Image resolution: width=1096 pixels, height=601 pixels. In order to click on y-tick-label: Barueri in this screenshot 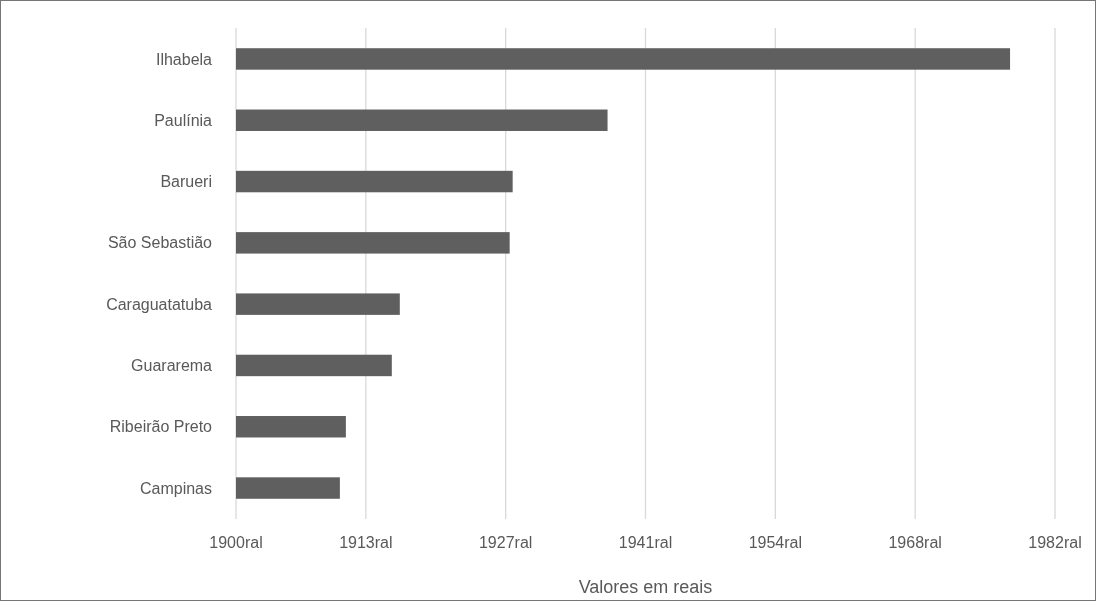, I will do `click(186, 182)`.